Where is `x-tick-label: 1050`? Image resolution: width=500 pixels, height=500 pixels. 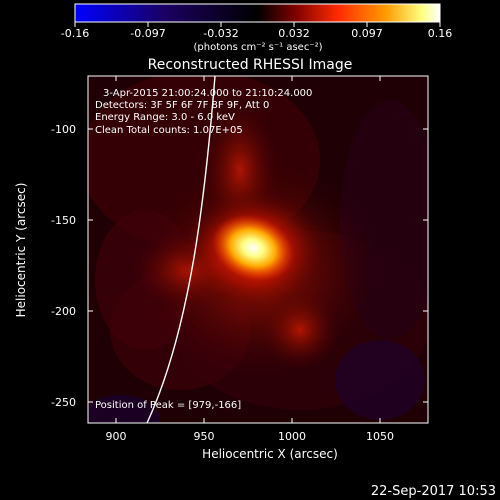
x-tick-label: 1050 is located at coordinates (380, 436).